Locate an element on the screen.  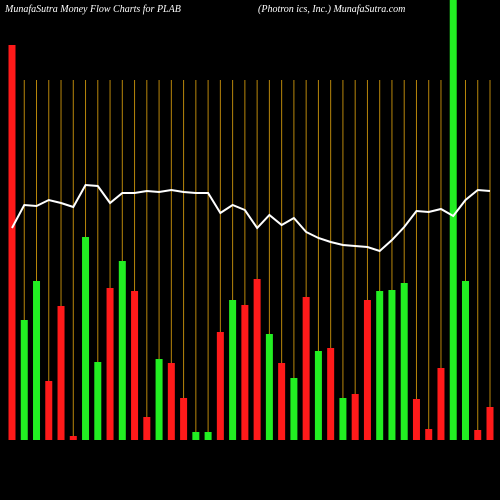
money-flow-line is located at coordinates (251, 218).